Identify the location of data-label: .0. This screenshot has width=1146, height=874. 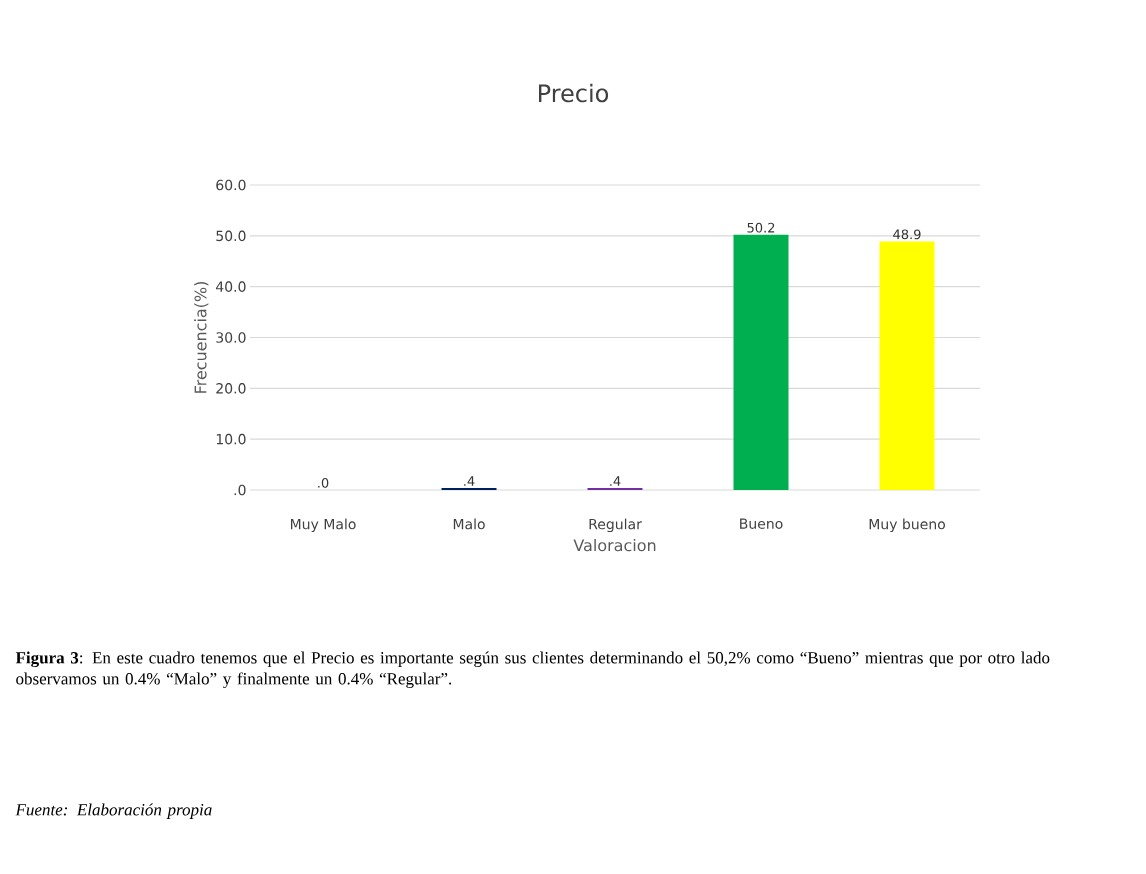
(323, 482).